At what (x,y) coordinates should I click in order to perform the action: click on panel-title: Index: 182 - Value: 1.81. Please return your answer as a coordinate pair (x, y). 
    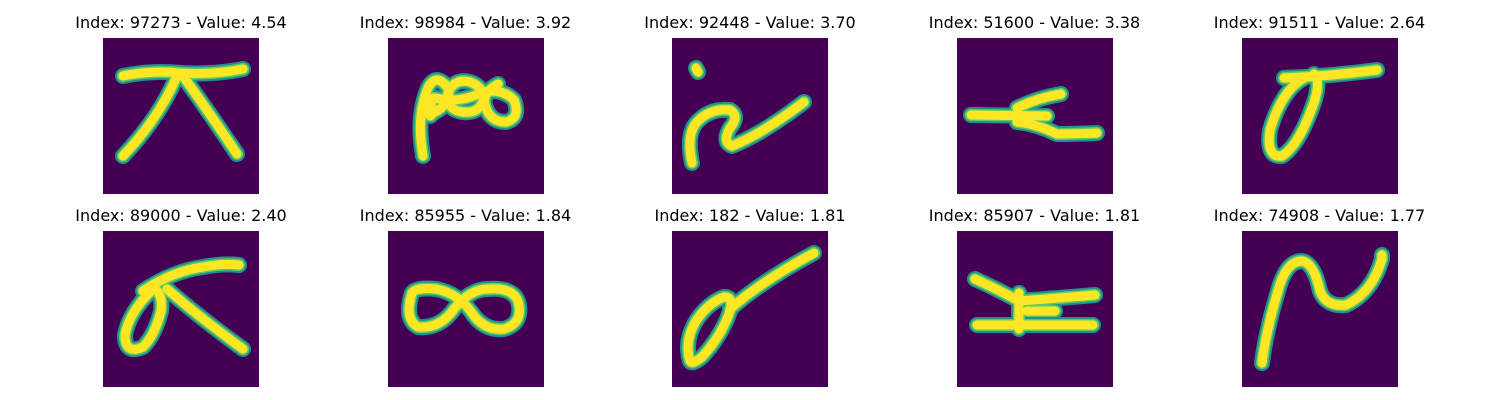
    Looking at the image, I should click on (750, 215).